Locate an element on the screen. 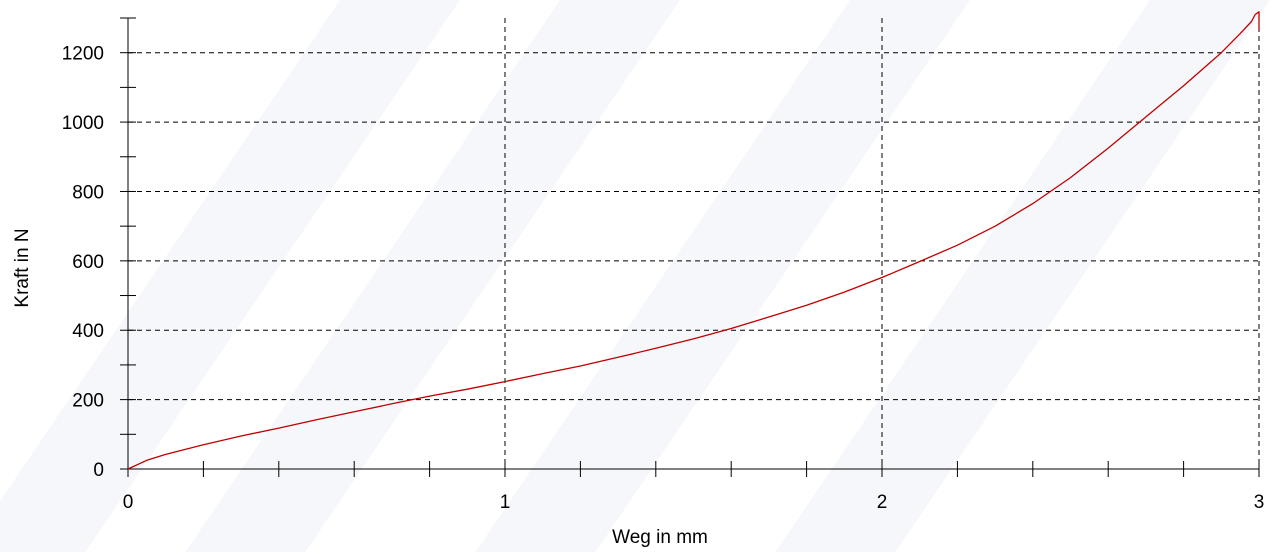 Image resolution: width=1275 pixels, height=552 pixels. y-tick-label: 1000 is located at coordinates (83, 123).